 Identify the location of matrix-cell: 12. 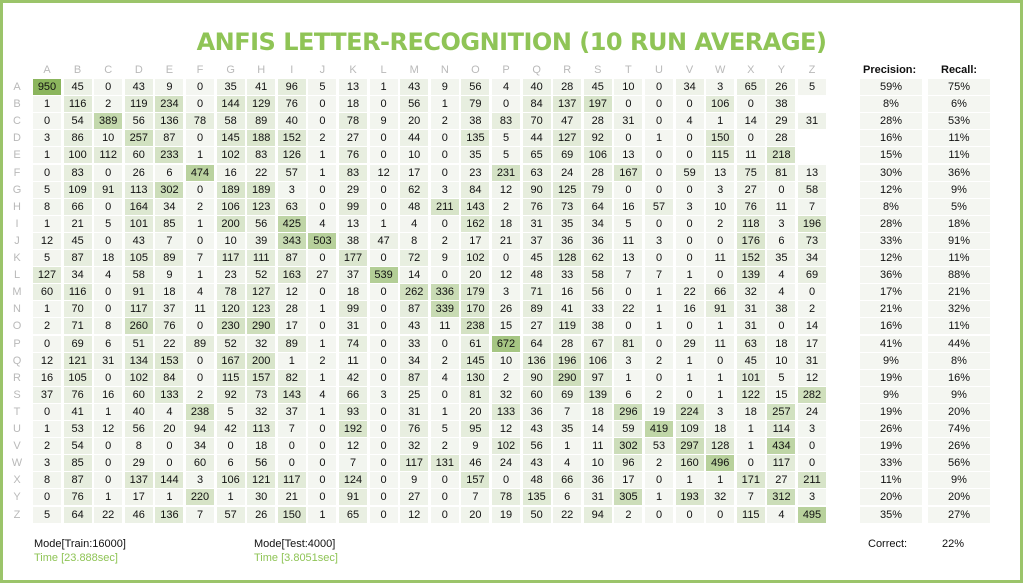
(108, 429).